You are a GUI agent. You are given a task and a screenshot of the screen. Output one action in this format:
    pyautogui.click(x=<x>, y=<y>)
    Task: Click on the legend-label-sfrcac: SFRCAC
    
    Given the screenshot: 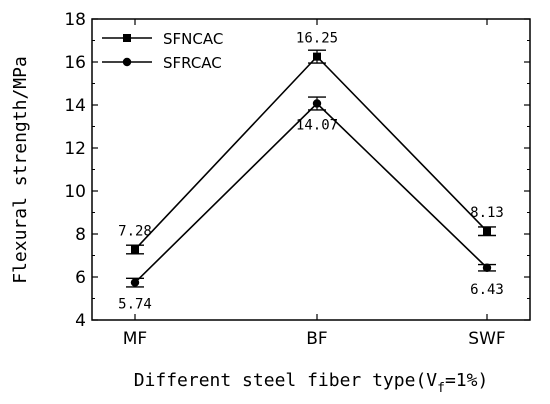 What is the action you would take?
    pyautogui.click(x=192, y=63)
    